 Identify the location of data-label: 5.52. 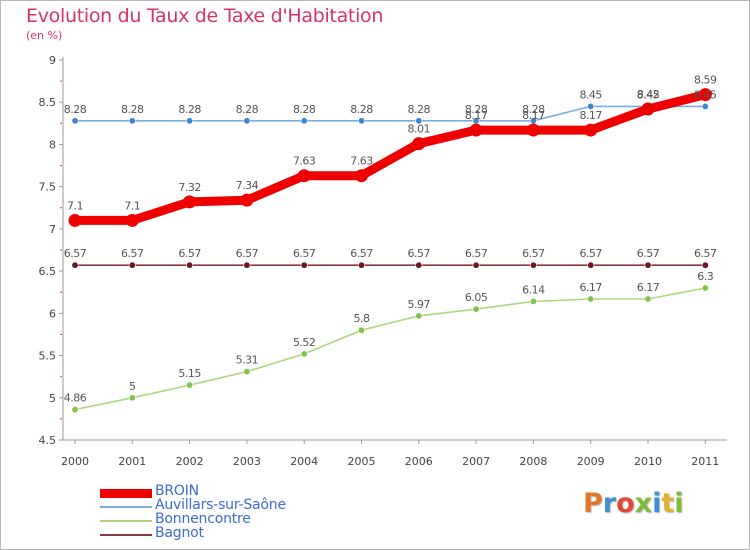
(304, 342).